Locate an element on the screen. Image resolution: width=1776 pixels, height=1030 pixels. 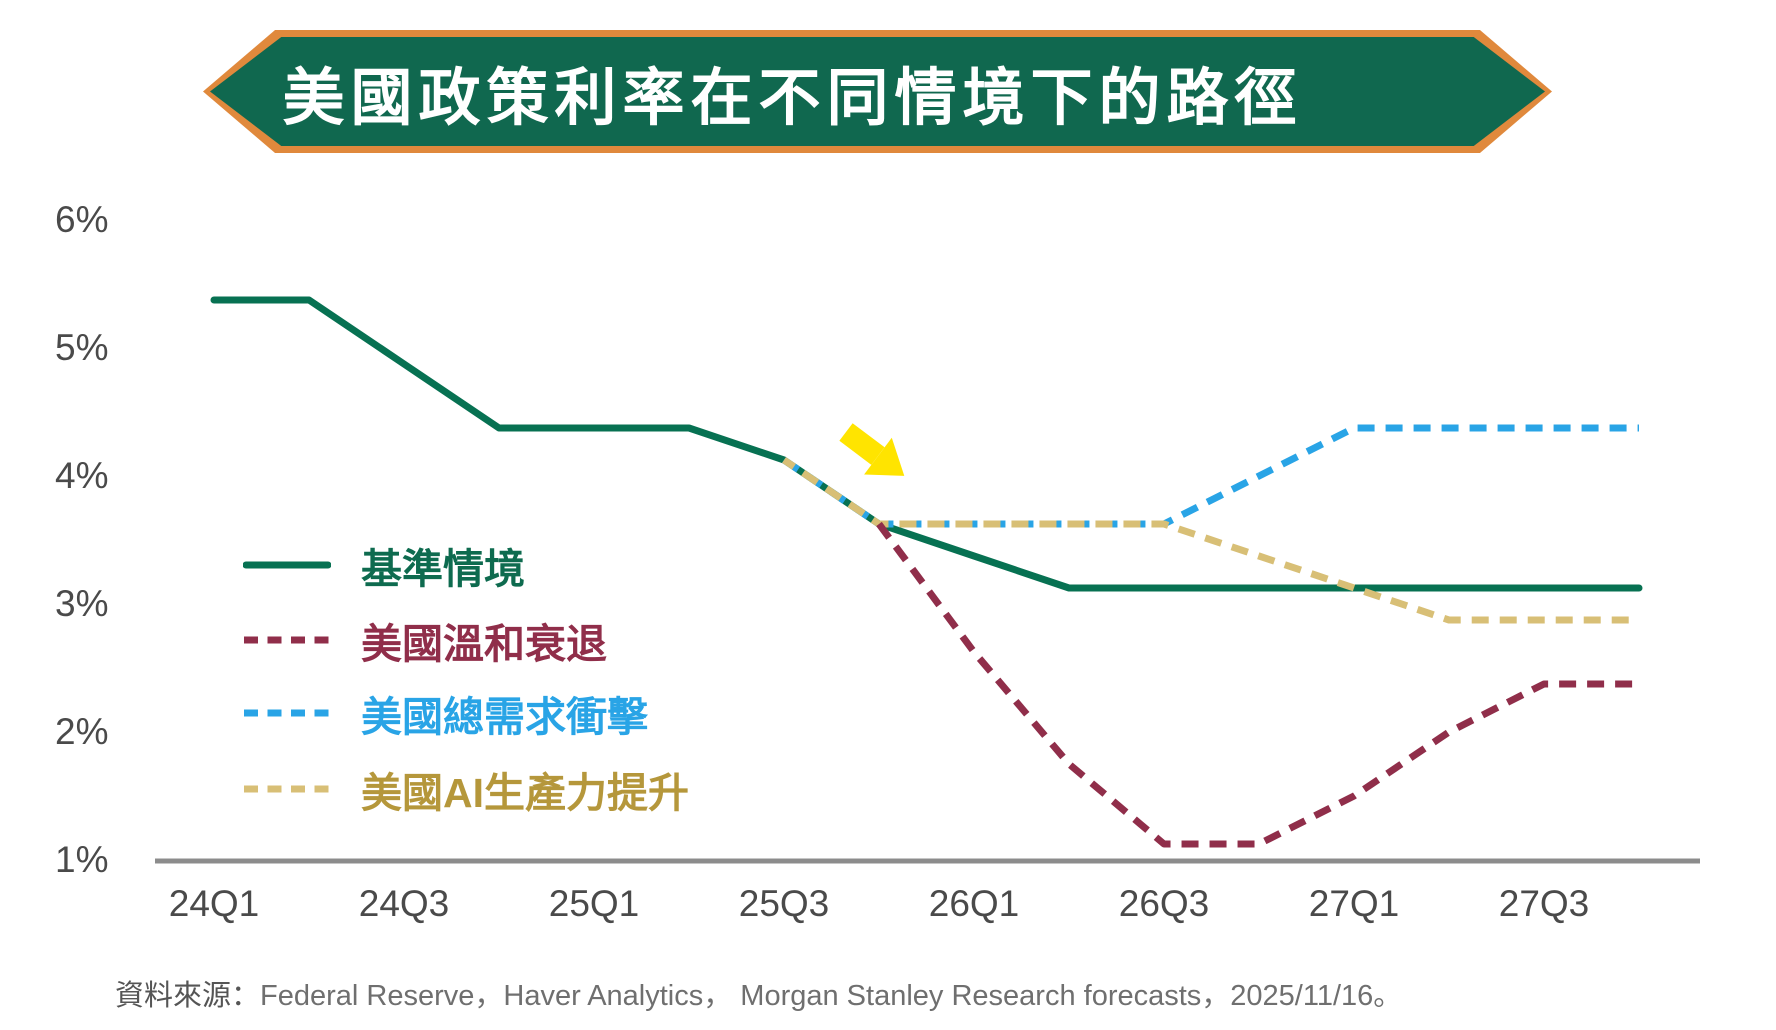
x-tick-label: 27Q3 is located at coordinates (1544, 903).